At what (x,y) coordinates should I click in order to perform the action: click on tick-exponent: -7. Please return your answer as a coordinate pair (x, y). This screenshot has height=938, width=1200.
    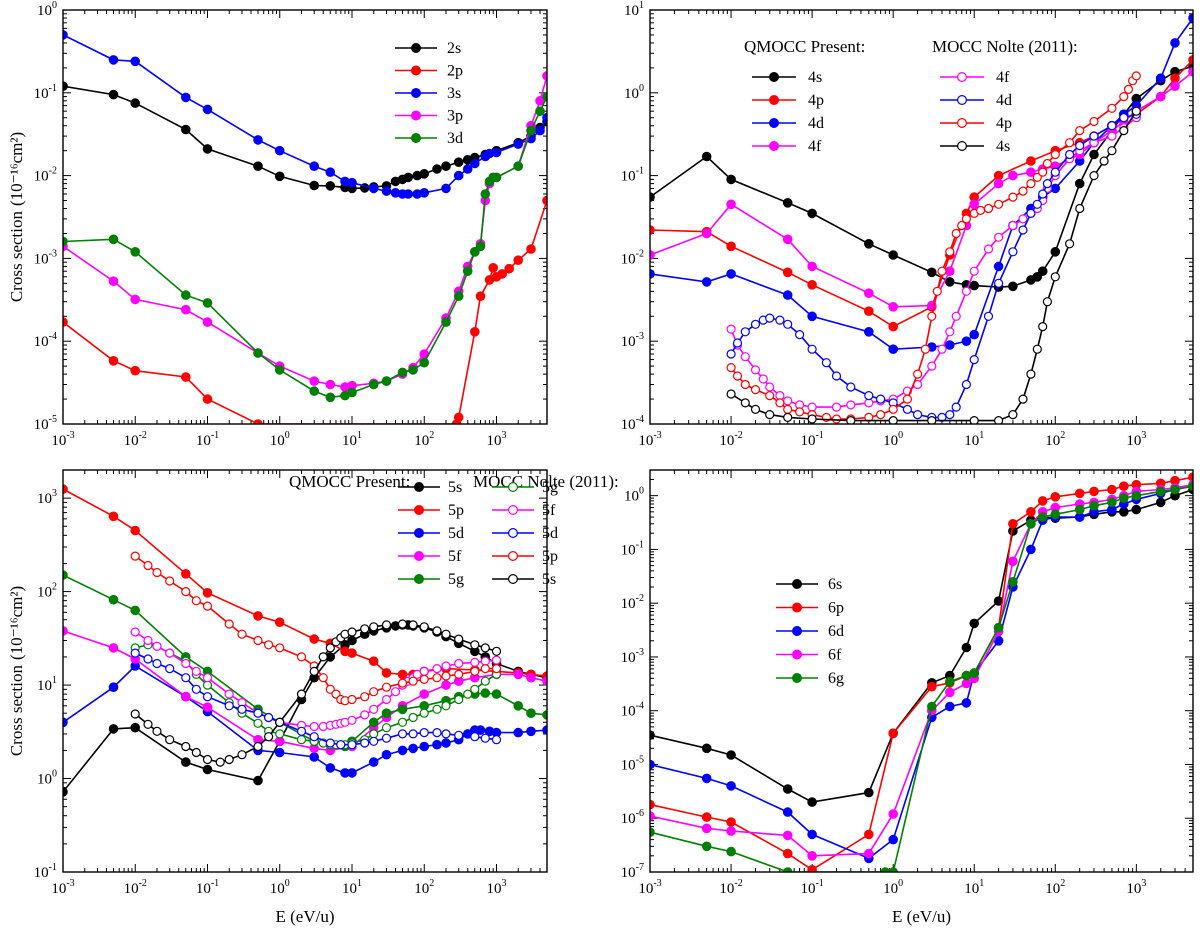
    Looking at the image, I should click on (640, 867).